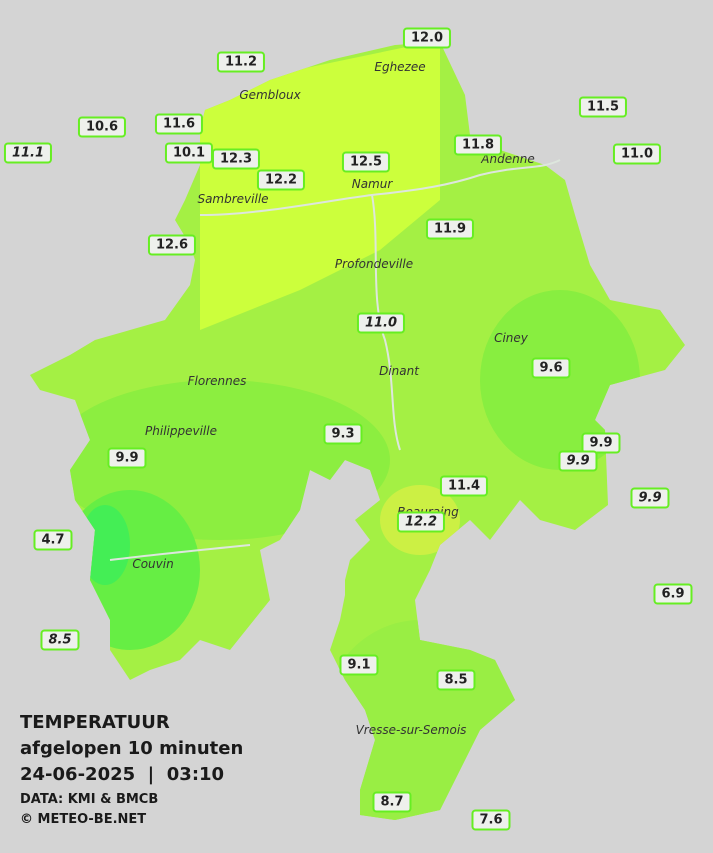  Describe the element at coordinates (28, 153) in the screenshot. I see `station-temp: 11.1` at that location.